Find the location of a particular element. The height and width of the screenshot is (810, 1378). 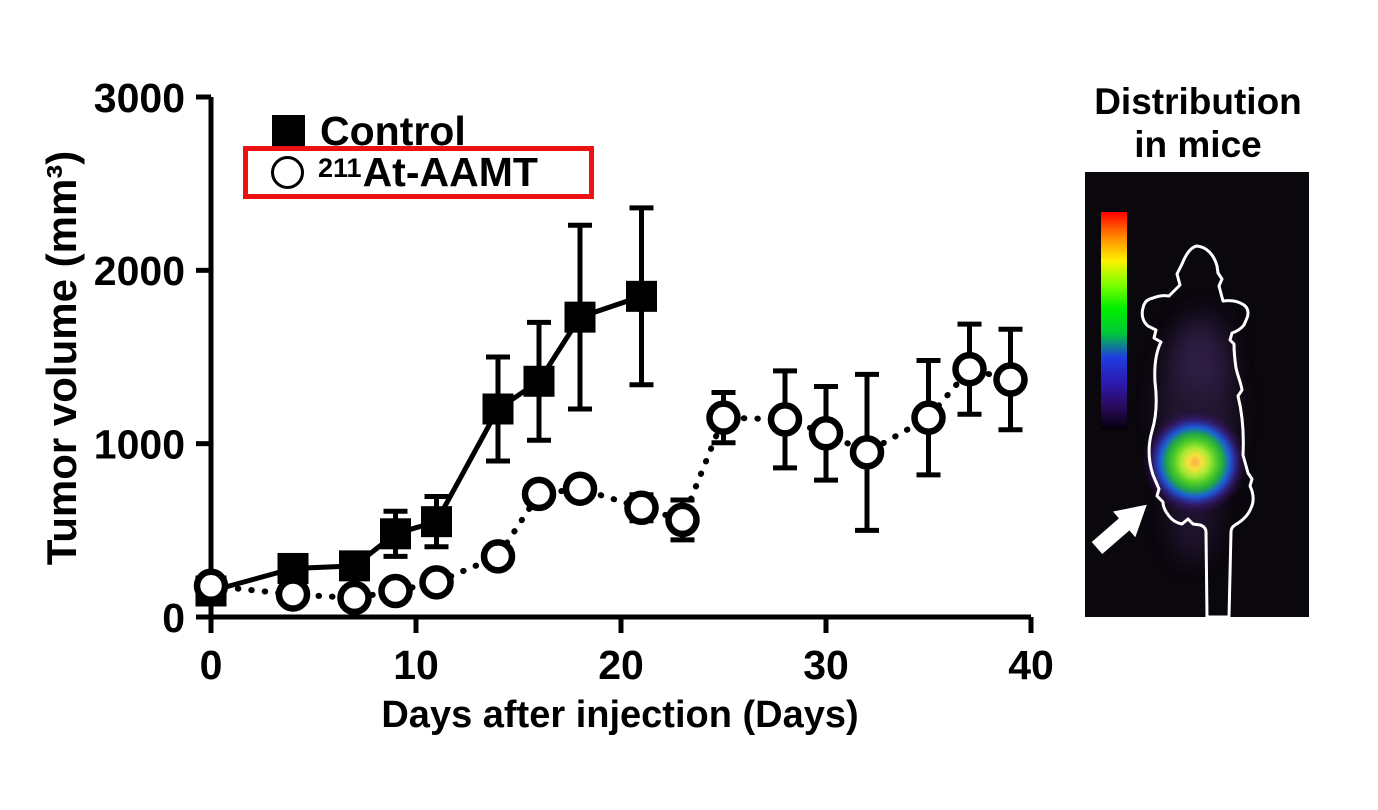

mice-panel-title-line2: in mice is located at coordinates (1198, 144).